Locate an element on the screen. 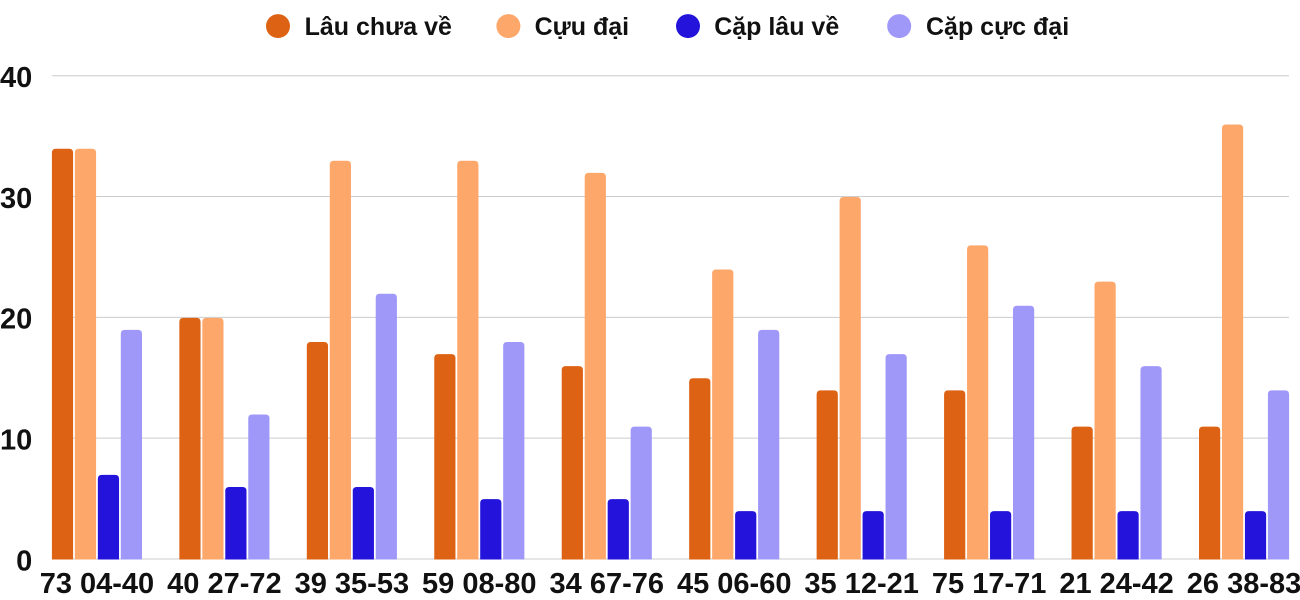  svg-text: 45 06-60 is located at coordinates (734, 584).